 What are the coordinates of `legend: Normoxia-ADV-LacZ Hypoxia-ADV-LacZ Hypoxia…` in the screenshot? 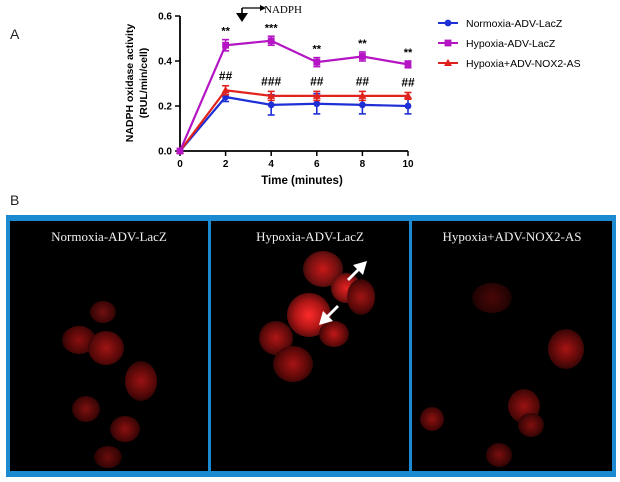 It's located at (509, 44).